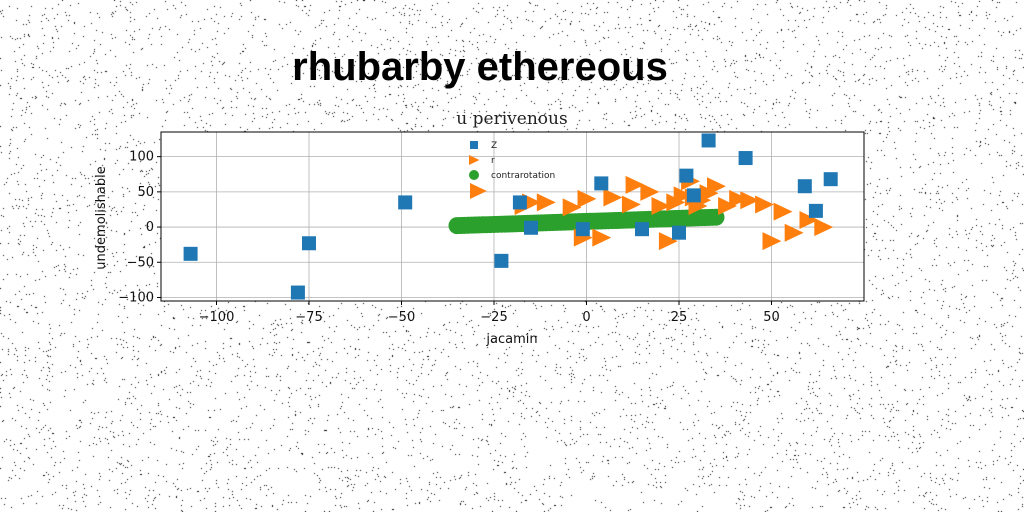  Describe the element at coordinates (478, 191) in the screenshot. I see `legend-marker-extra` at that location.